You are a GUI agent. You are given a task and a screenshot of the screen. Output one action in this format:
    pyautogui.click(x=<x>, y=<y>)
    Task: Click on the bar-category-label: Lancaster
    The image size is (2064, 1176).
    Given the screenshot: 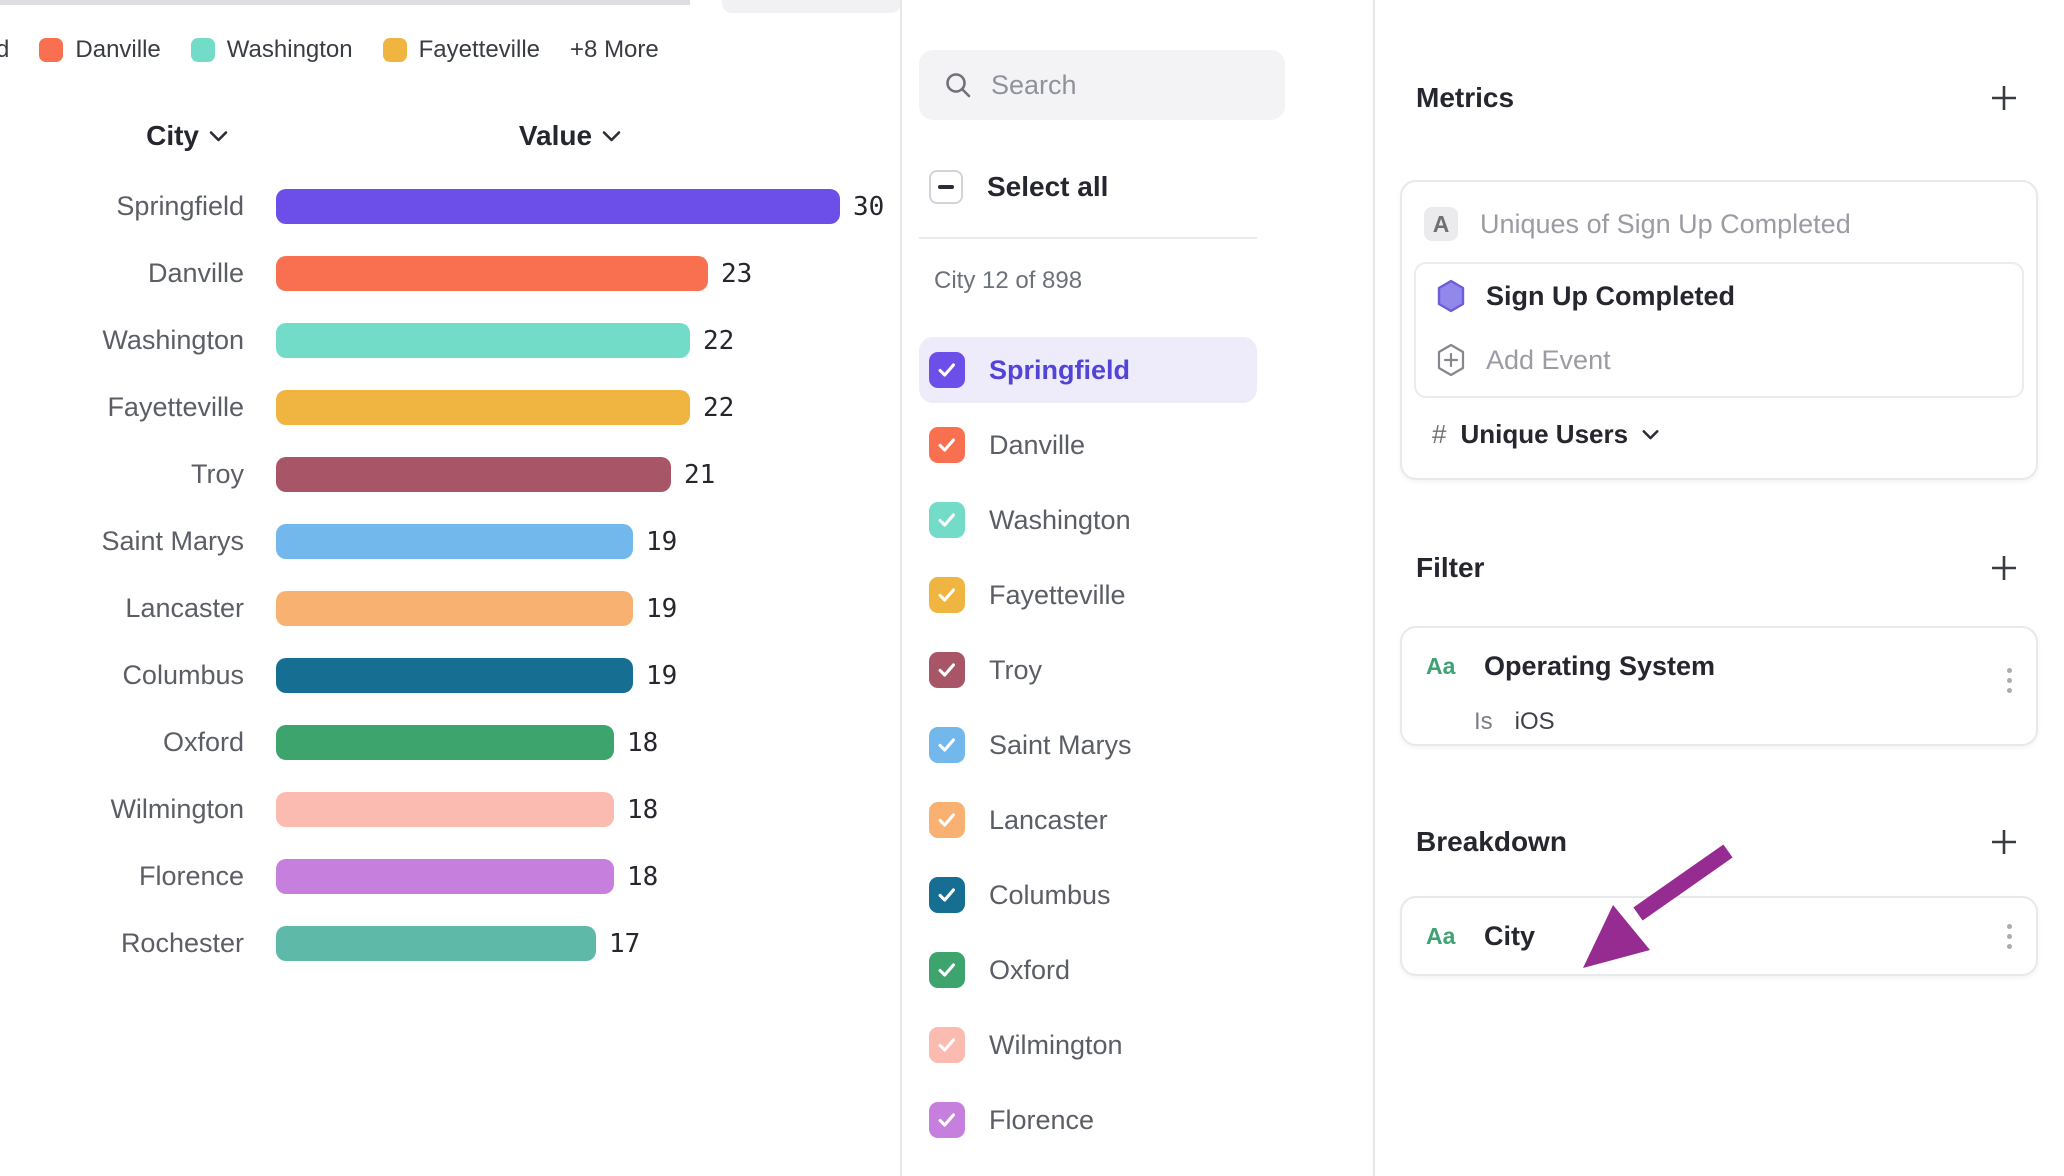 What is the action you would take?
    pyautogui.click(x=184, y=608)
    